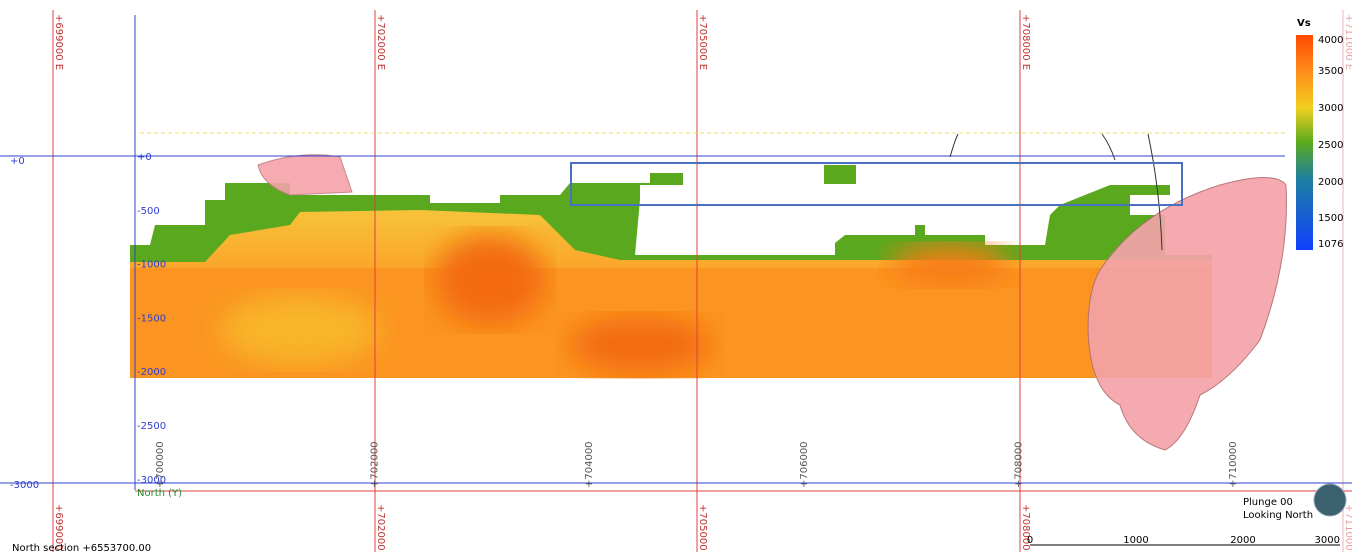 The width and height of the screenshot is (1352, 552). I want to click on scale-label: 0, so click(1030, 540).